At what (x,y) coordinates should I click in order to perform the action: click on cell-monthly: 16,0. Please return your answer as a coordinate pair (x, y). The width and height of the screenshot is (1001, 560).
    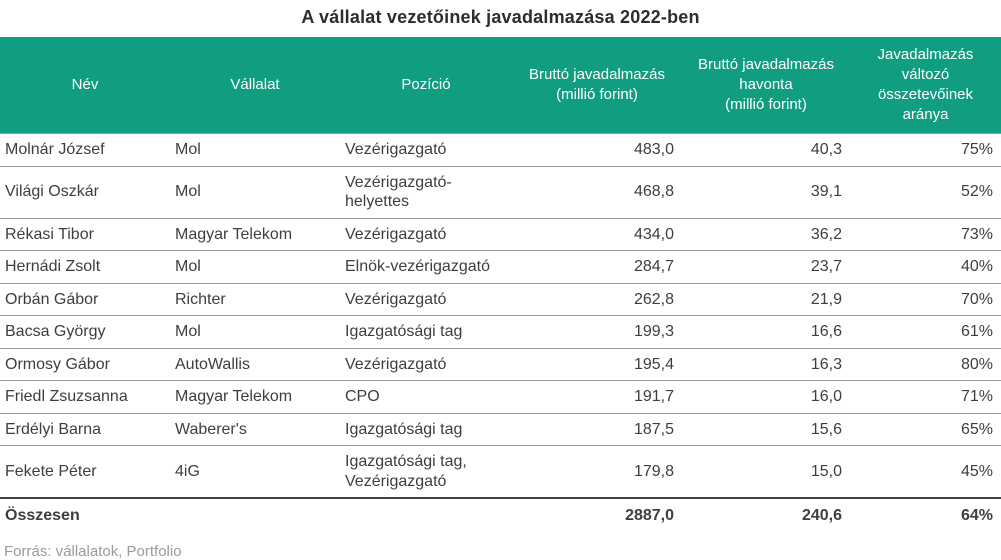
    Looking at the image, I should click on (766, 397).